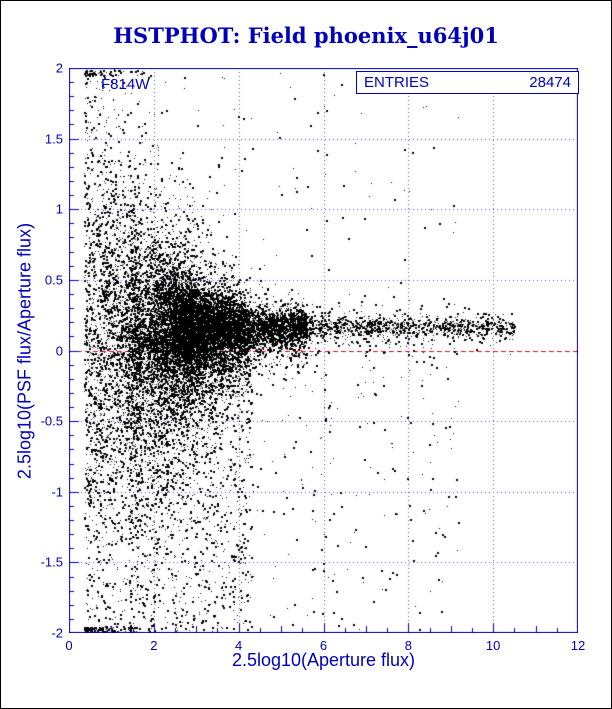 The image size is (612, 709). Describe the element at coordinates (578, 645) in the screenshot. I see `x-tick-label: 12` at that location.